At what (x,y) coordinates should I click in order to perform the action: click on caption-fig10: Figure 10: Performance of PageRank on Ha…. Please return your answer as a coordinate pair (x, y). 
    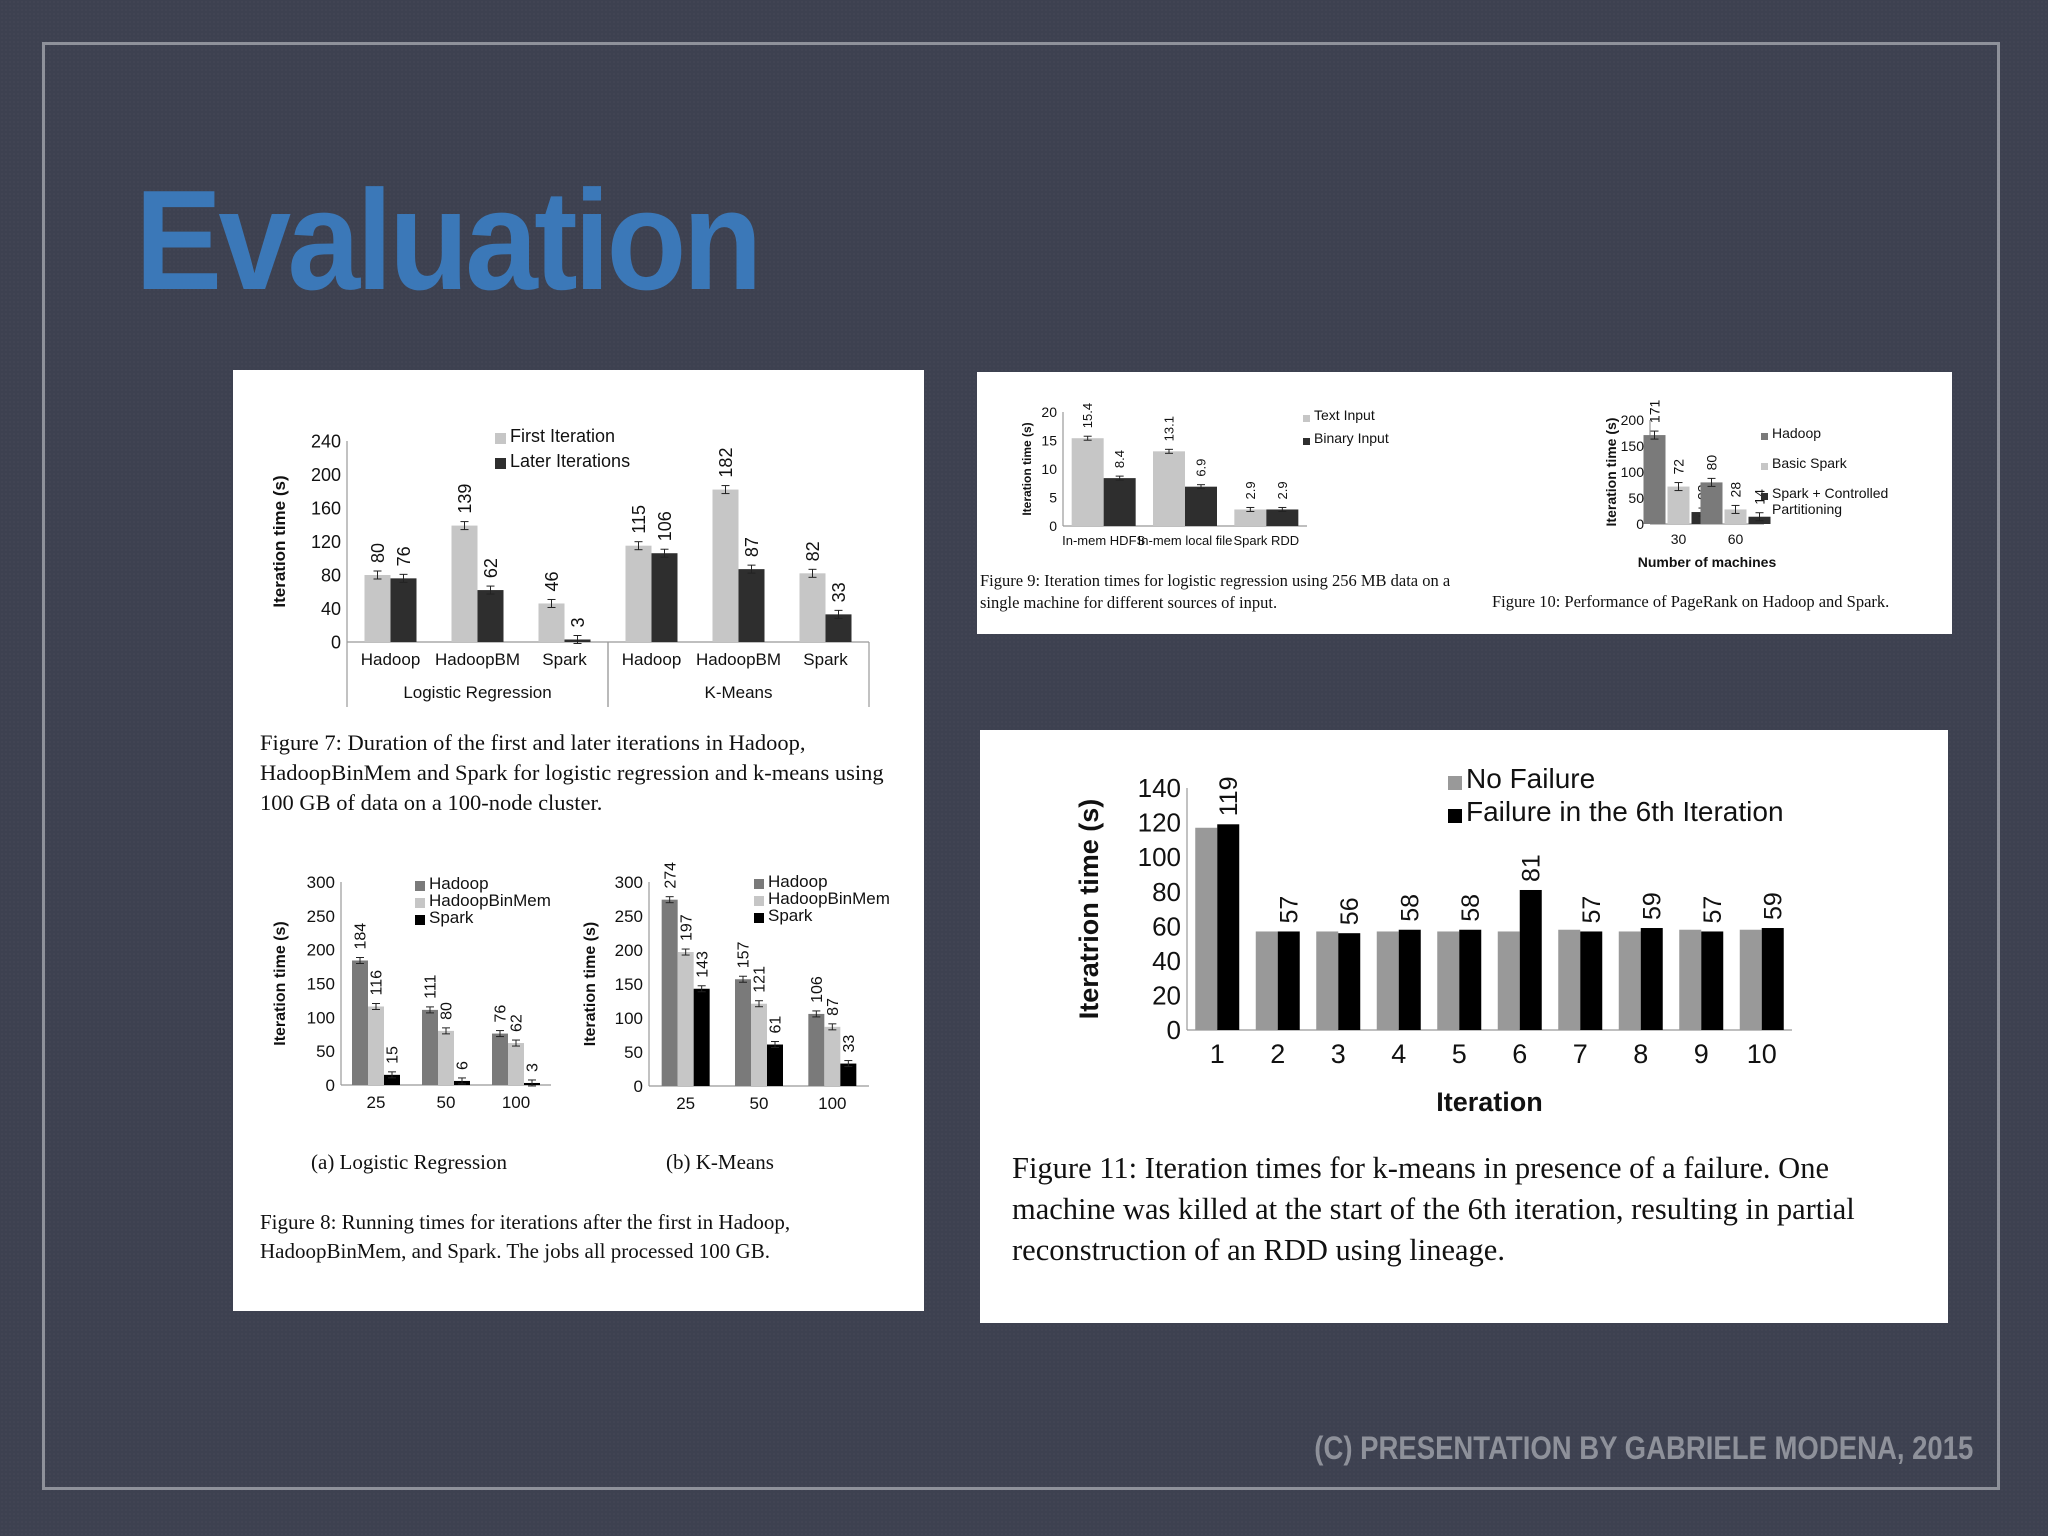
    Looking at the image, I should click on (1691, 601).